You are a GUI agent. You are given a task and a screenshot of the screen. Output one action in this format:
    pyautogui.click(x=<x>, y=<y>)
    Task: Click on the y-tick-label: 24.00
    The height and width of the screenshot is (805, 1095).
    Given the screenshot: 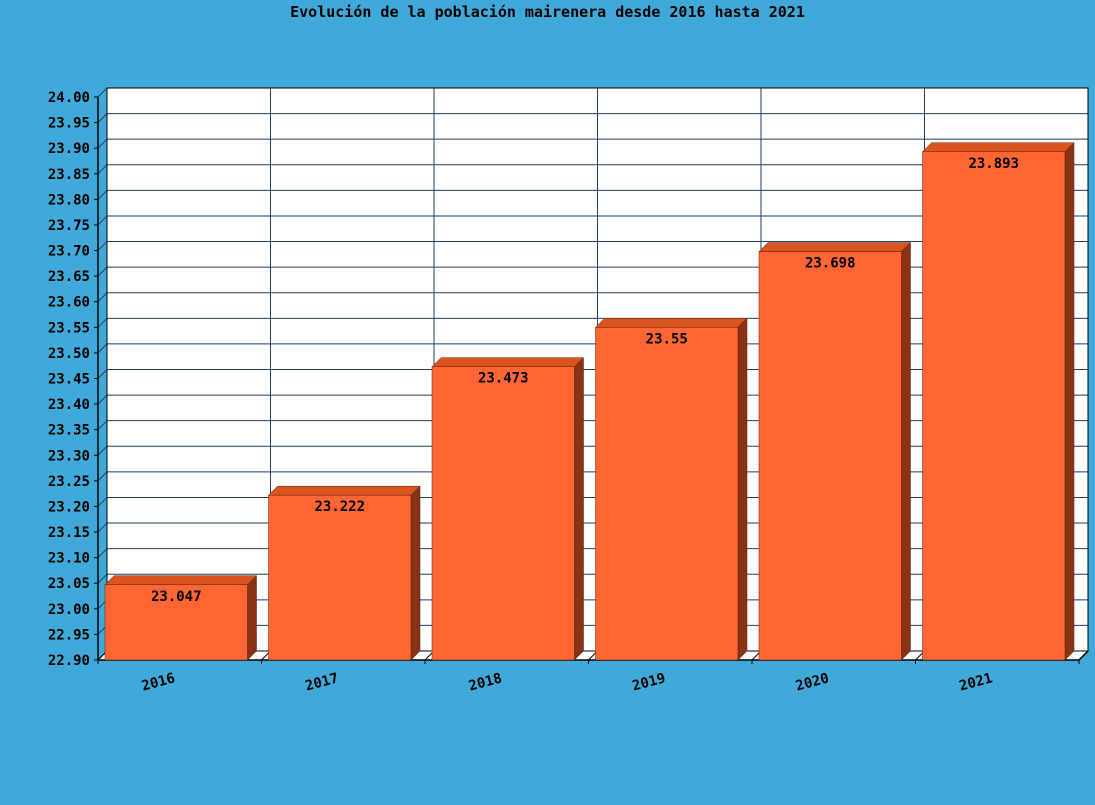 What is the action you would take?
    pyautogui.click(x=69, y=98)
    